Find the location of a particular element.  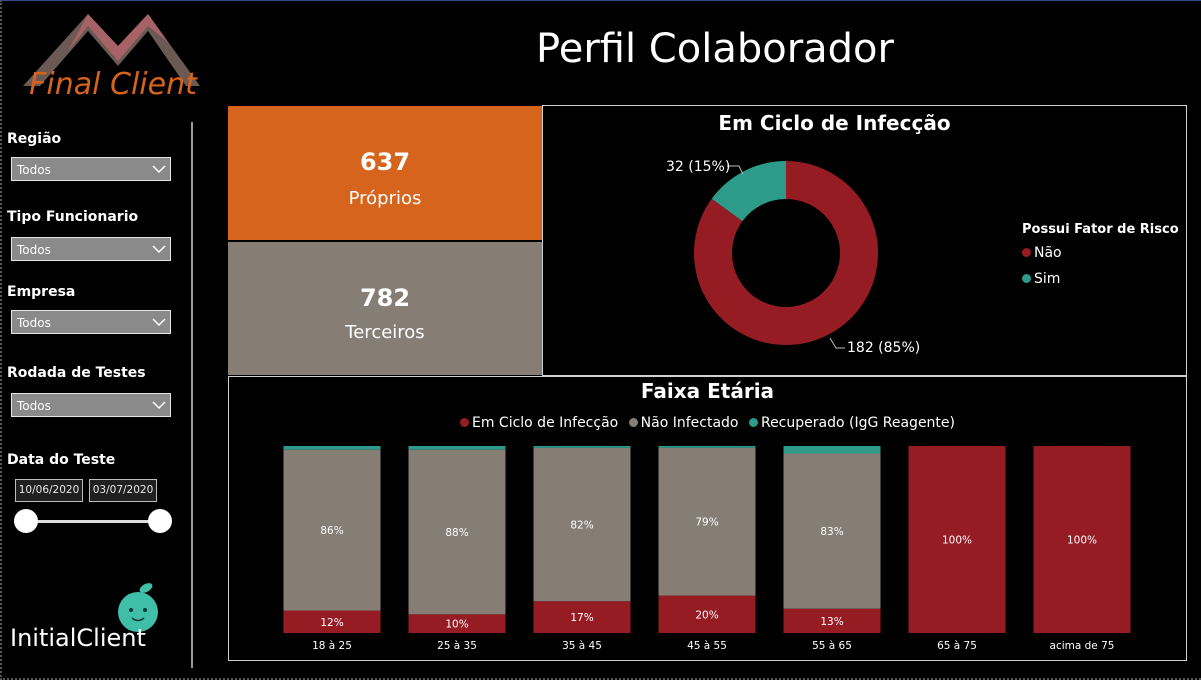

leader-line-sim is located at coordinates (735, 170).